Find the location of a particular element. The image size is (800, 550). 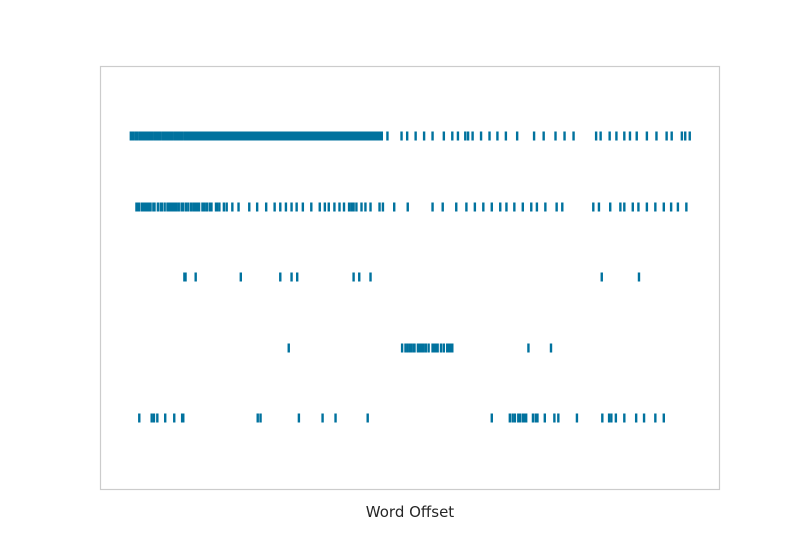

x-axis-label: Word Offset is located at coordinates (410, 512).